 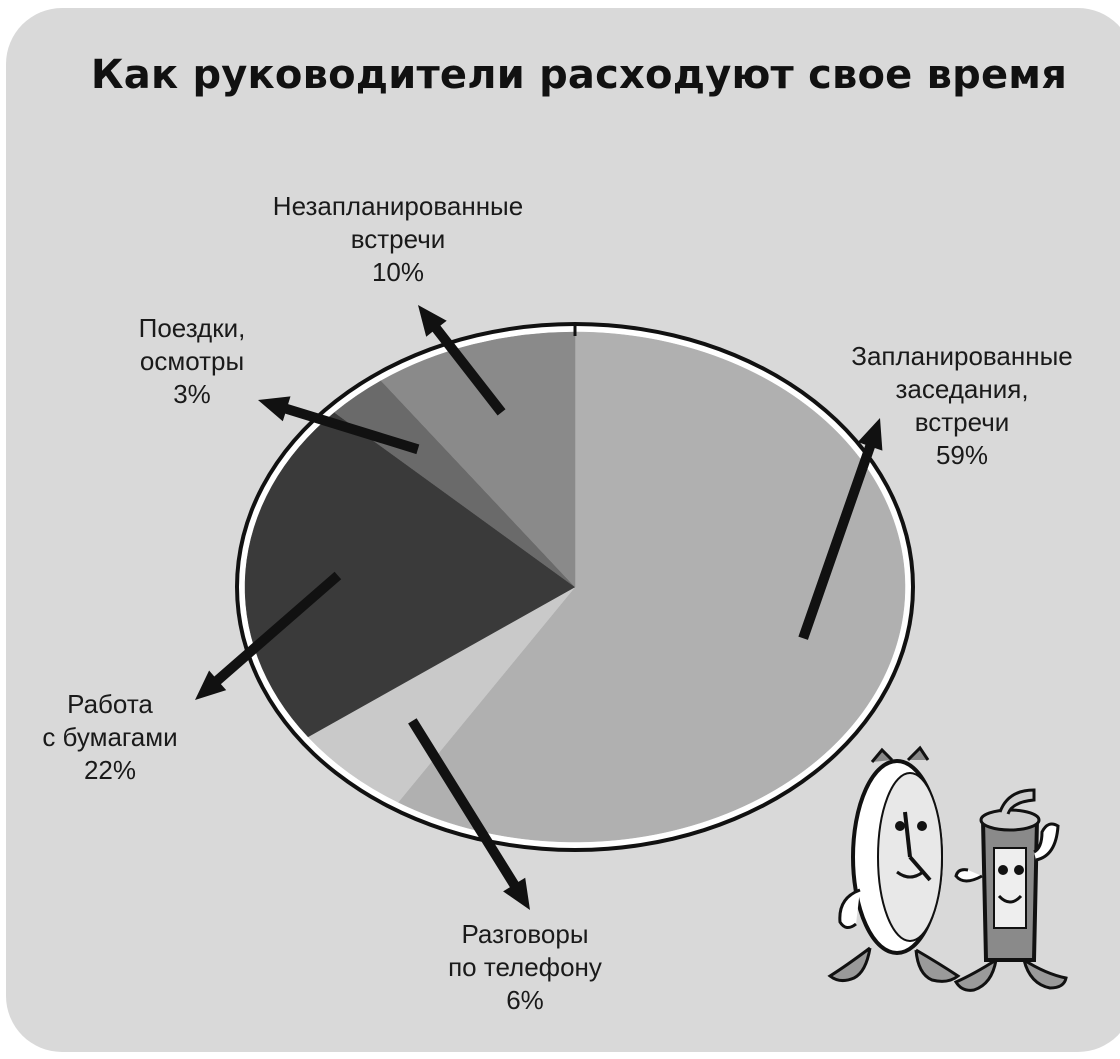 I want to click on callout-arrow-phone, so click(x=469, y=814).